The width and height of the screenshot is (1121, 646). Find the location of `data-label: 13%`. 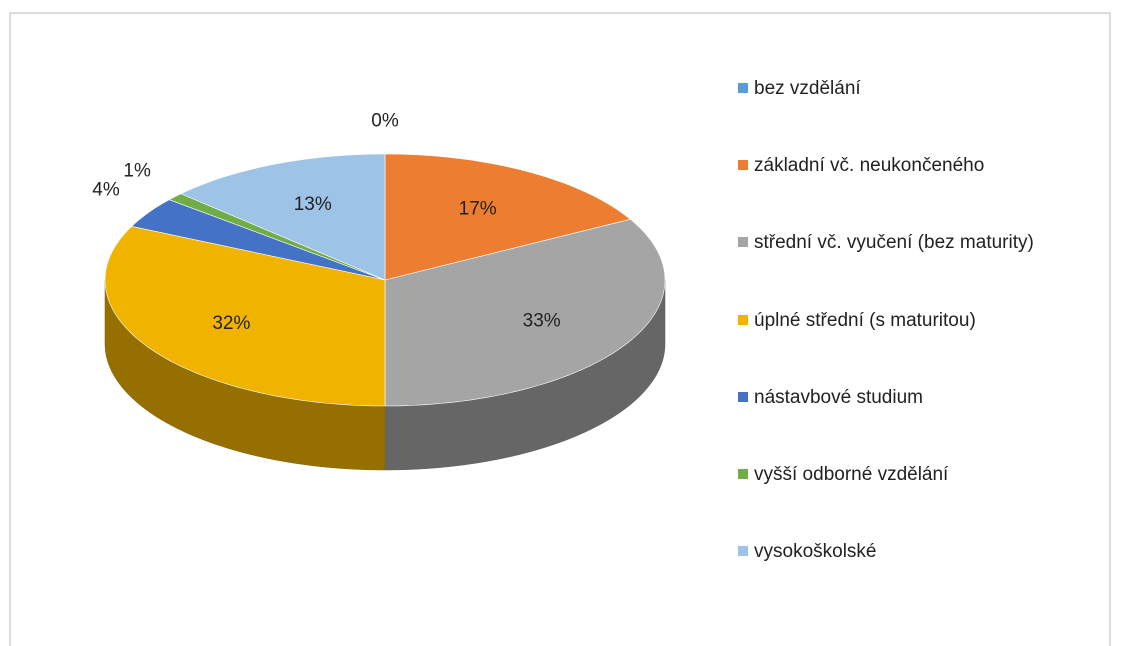

data-label: 13% is located at coordinates (313, 204).